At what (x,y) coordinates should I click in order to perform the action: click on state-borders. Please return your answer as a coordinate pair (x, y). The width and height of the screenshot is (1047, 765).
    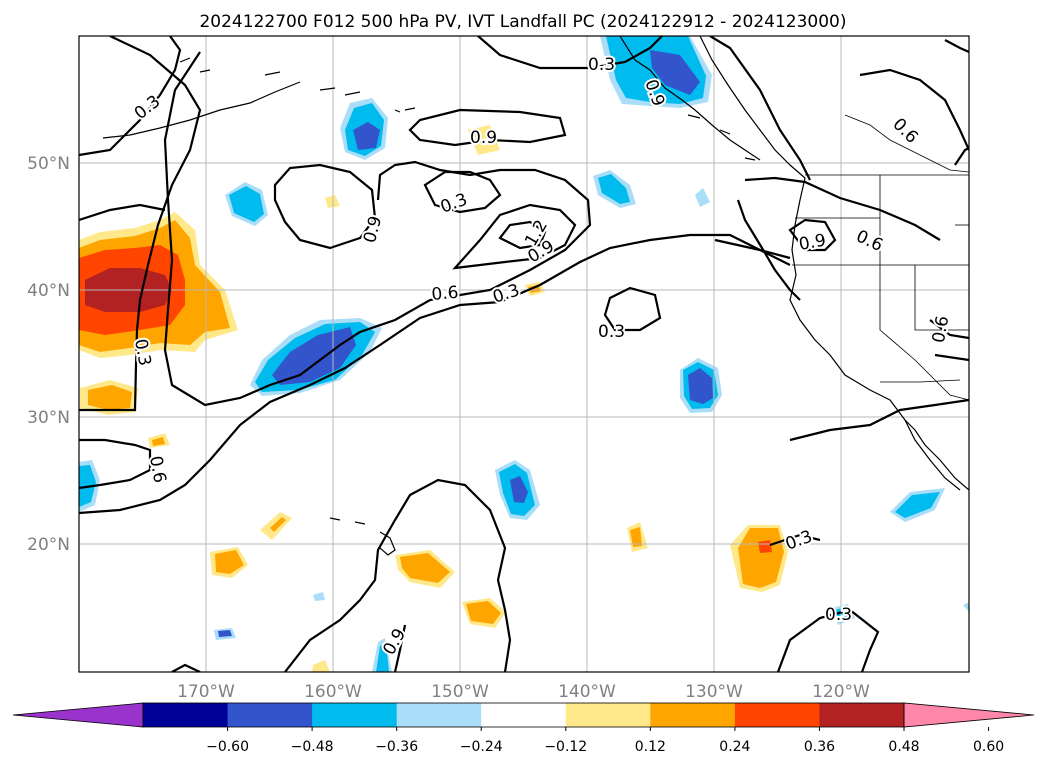
    Looking at the image, I should click on (880, 257).